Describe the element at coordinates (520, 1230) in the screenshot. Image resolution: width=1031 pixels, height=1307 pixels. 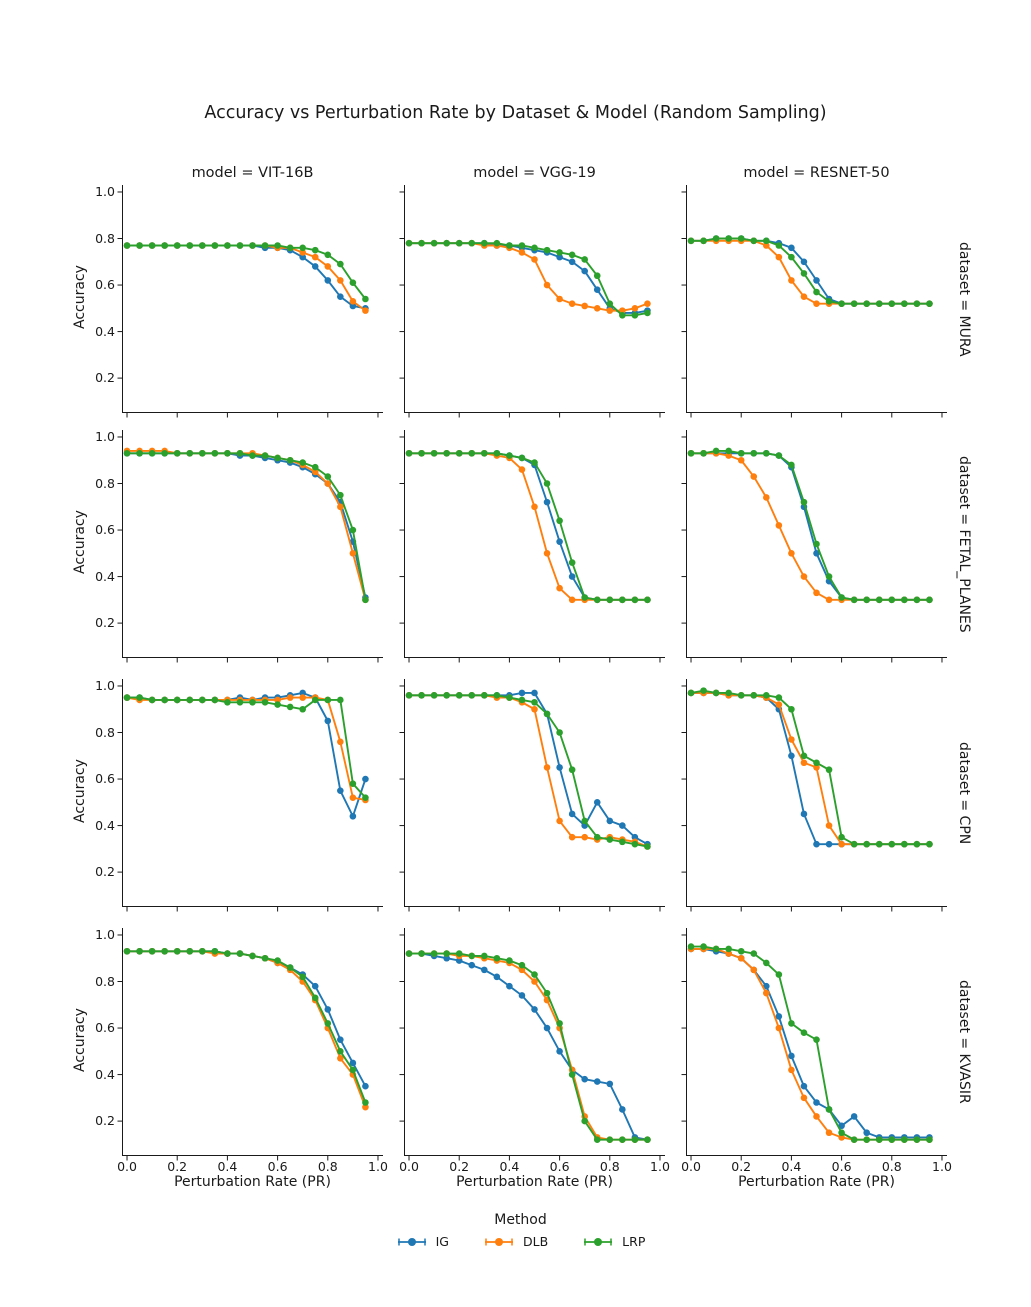
I see `legend: Method IG` at that location.